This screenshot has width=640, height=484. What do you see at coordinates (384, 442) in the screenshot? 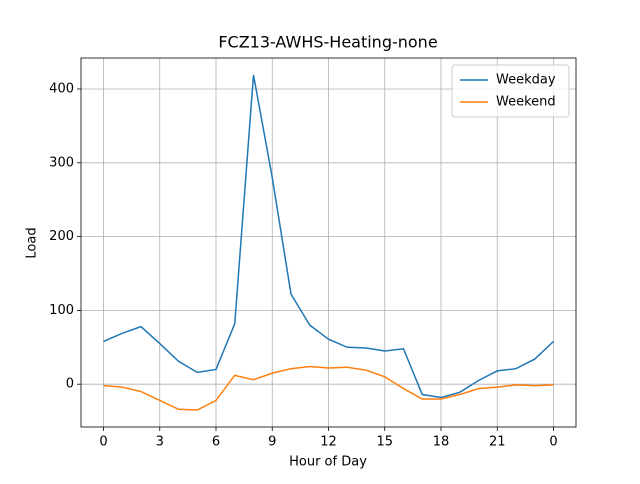
I see `x-tick-label: 15` at bounding box center [384, 442].